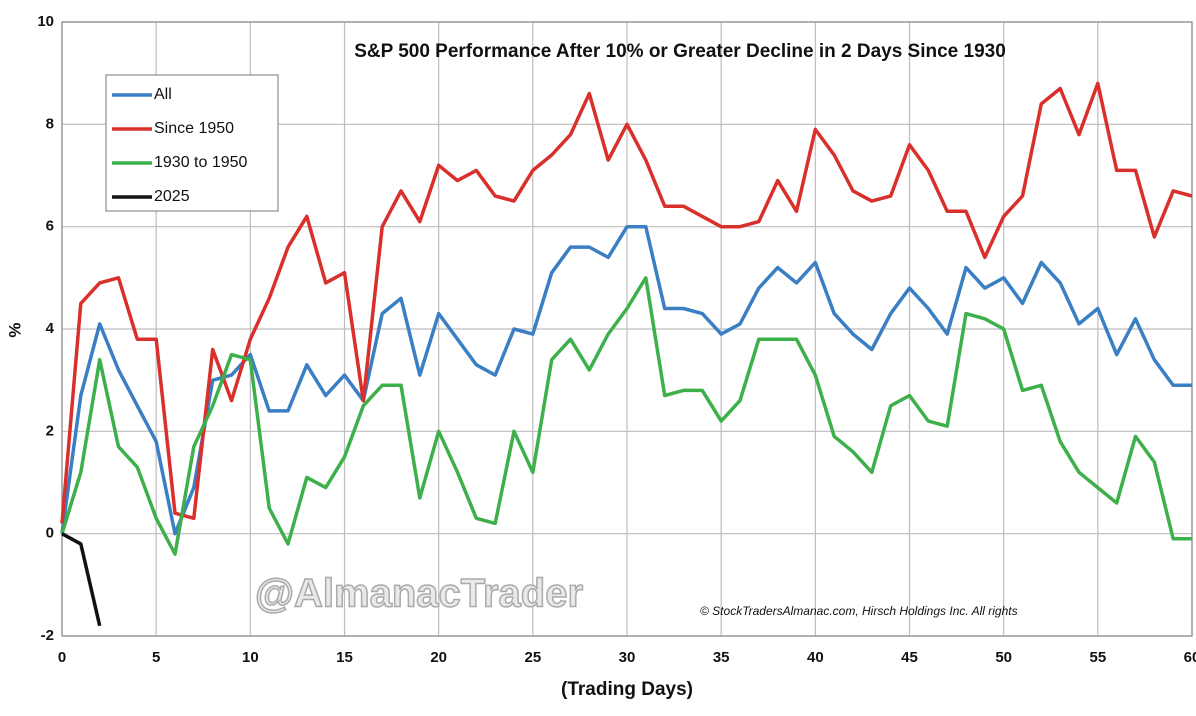 The height and width of the screenshot is (716, 1196). Describe the element at coordinates (163, 94) in the screenshot. I see `legend-label: All` at that location.